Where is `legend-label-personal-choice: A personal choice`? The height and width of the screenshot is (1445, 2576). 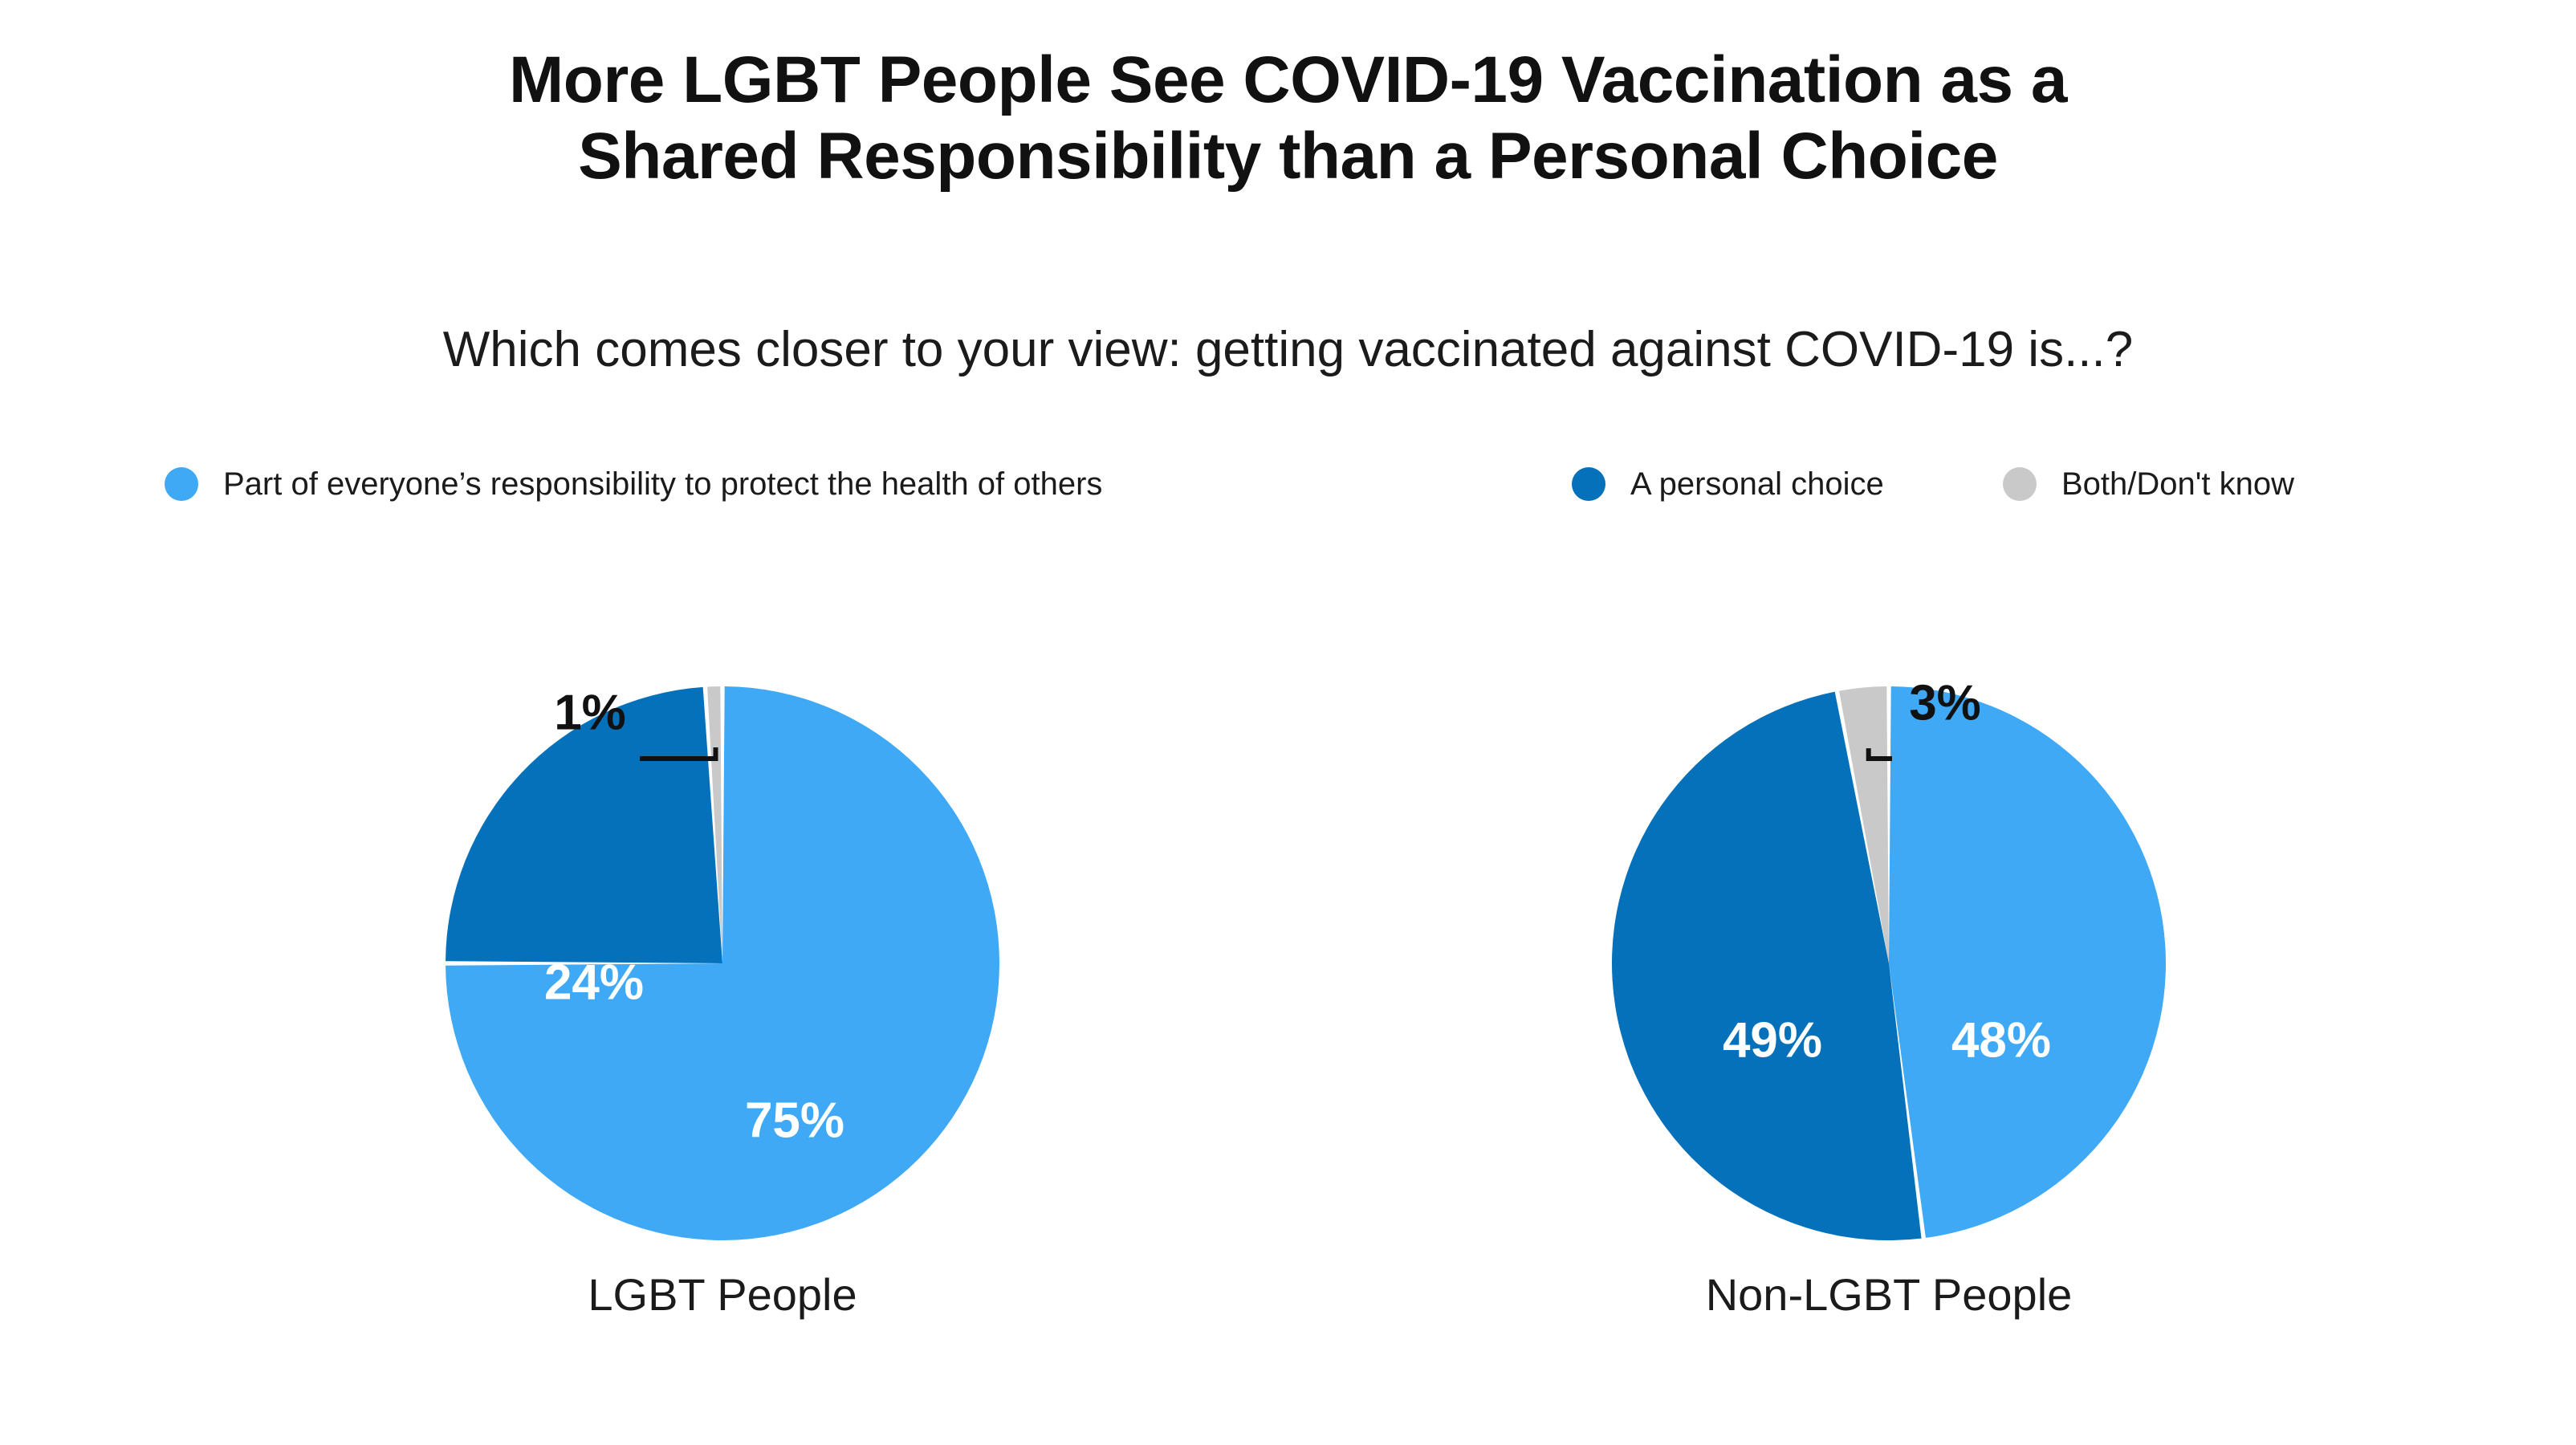
legend-label-personal-choice: A personal choice is located at coordinates (1757, 484).